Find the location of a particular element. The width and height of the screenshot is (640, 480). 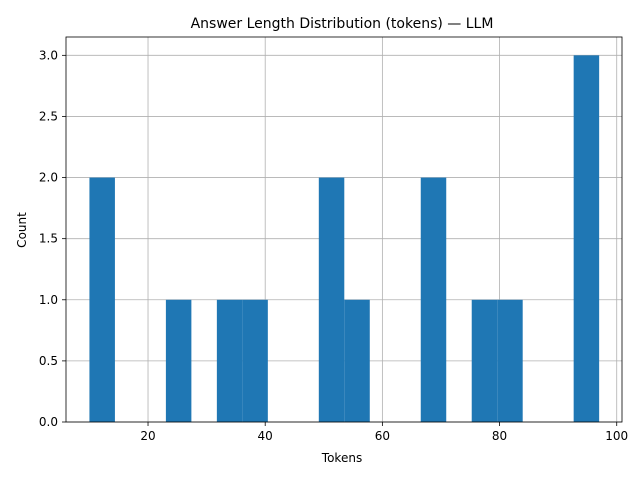

x-tick-label: 20 is located at coordinates (147, 436).